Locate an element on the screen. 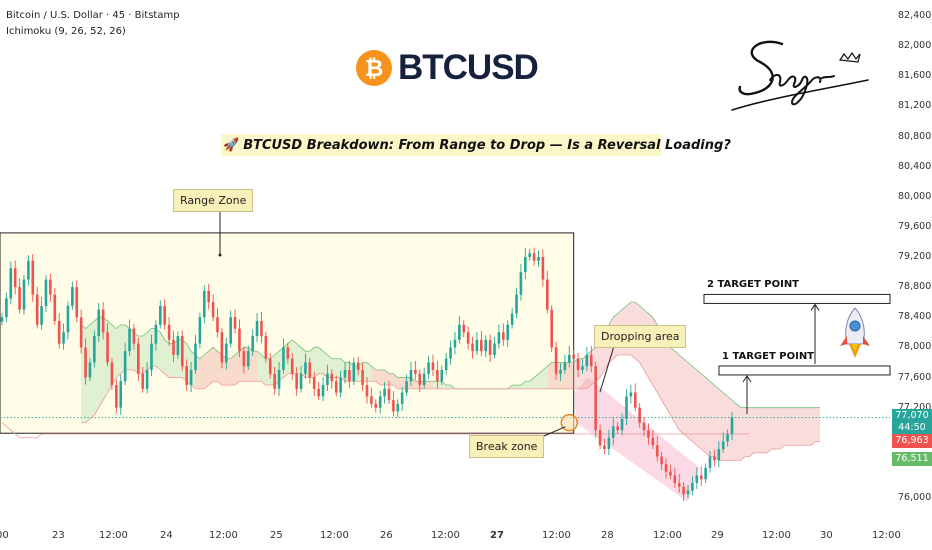 The width and height of the screenshot is (932, 550). y-tick-label: 79,600 is located at coordinates (915, 226).